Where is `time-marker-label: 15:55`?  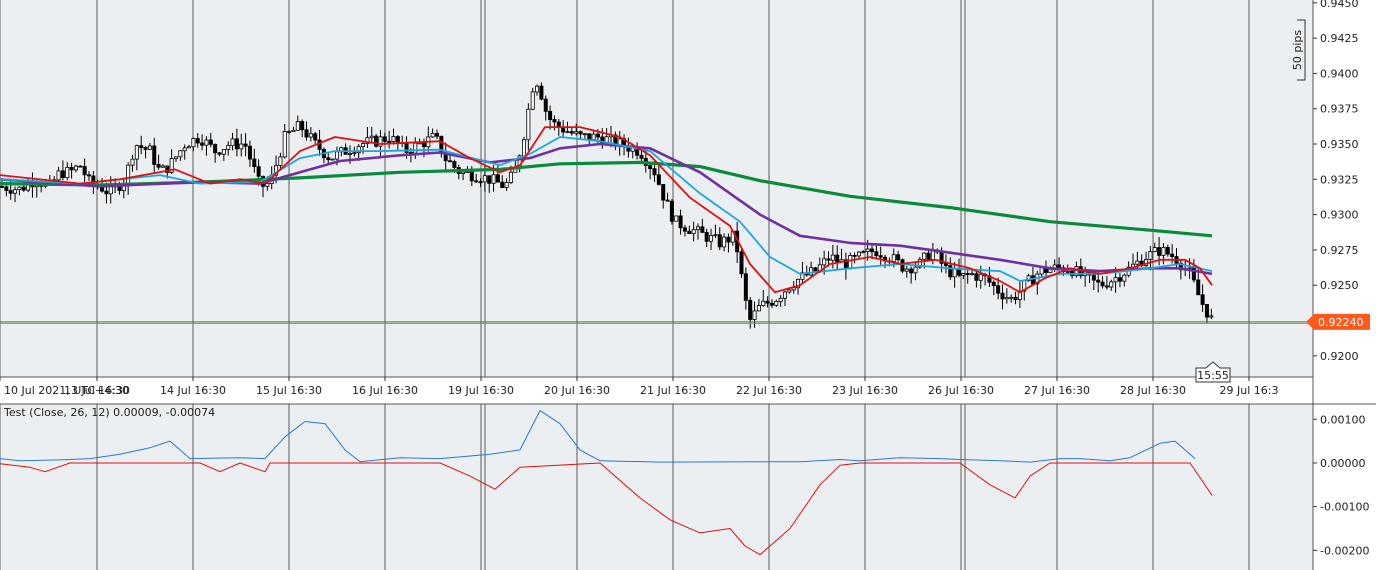 time-marker-label: 15:55 is located at coordinates (1213, 375).